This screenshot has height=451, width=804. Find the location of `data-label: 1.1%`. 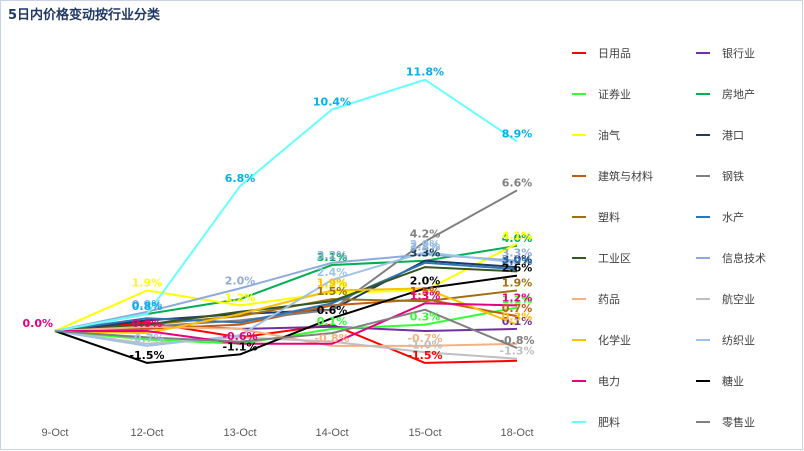

data-label: 1.1% is located at coordinates (517, 300).